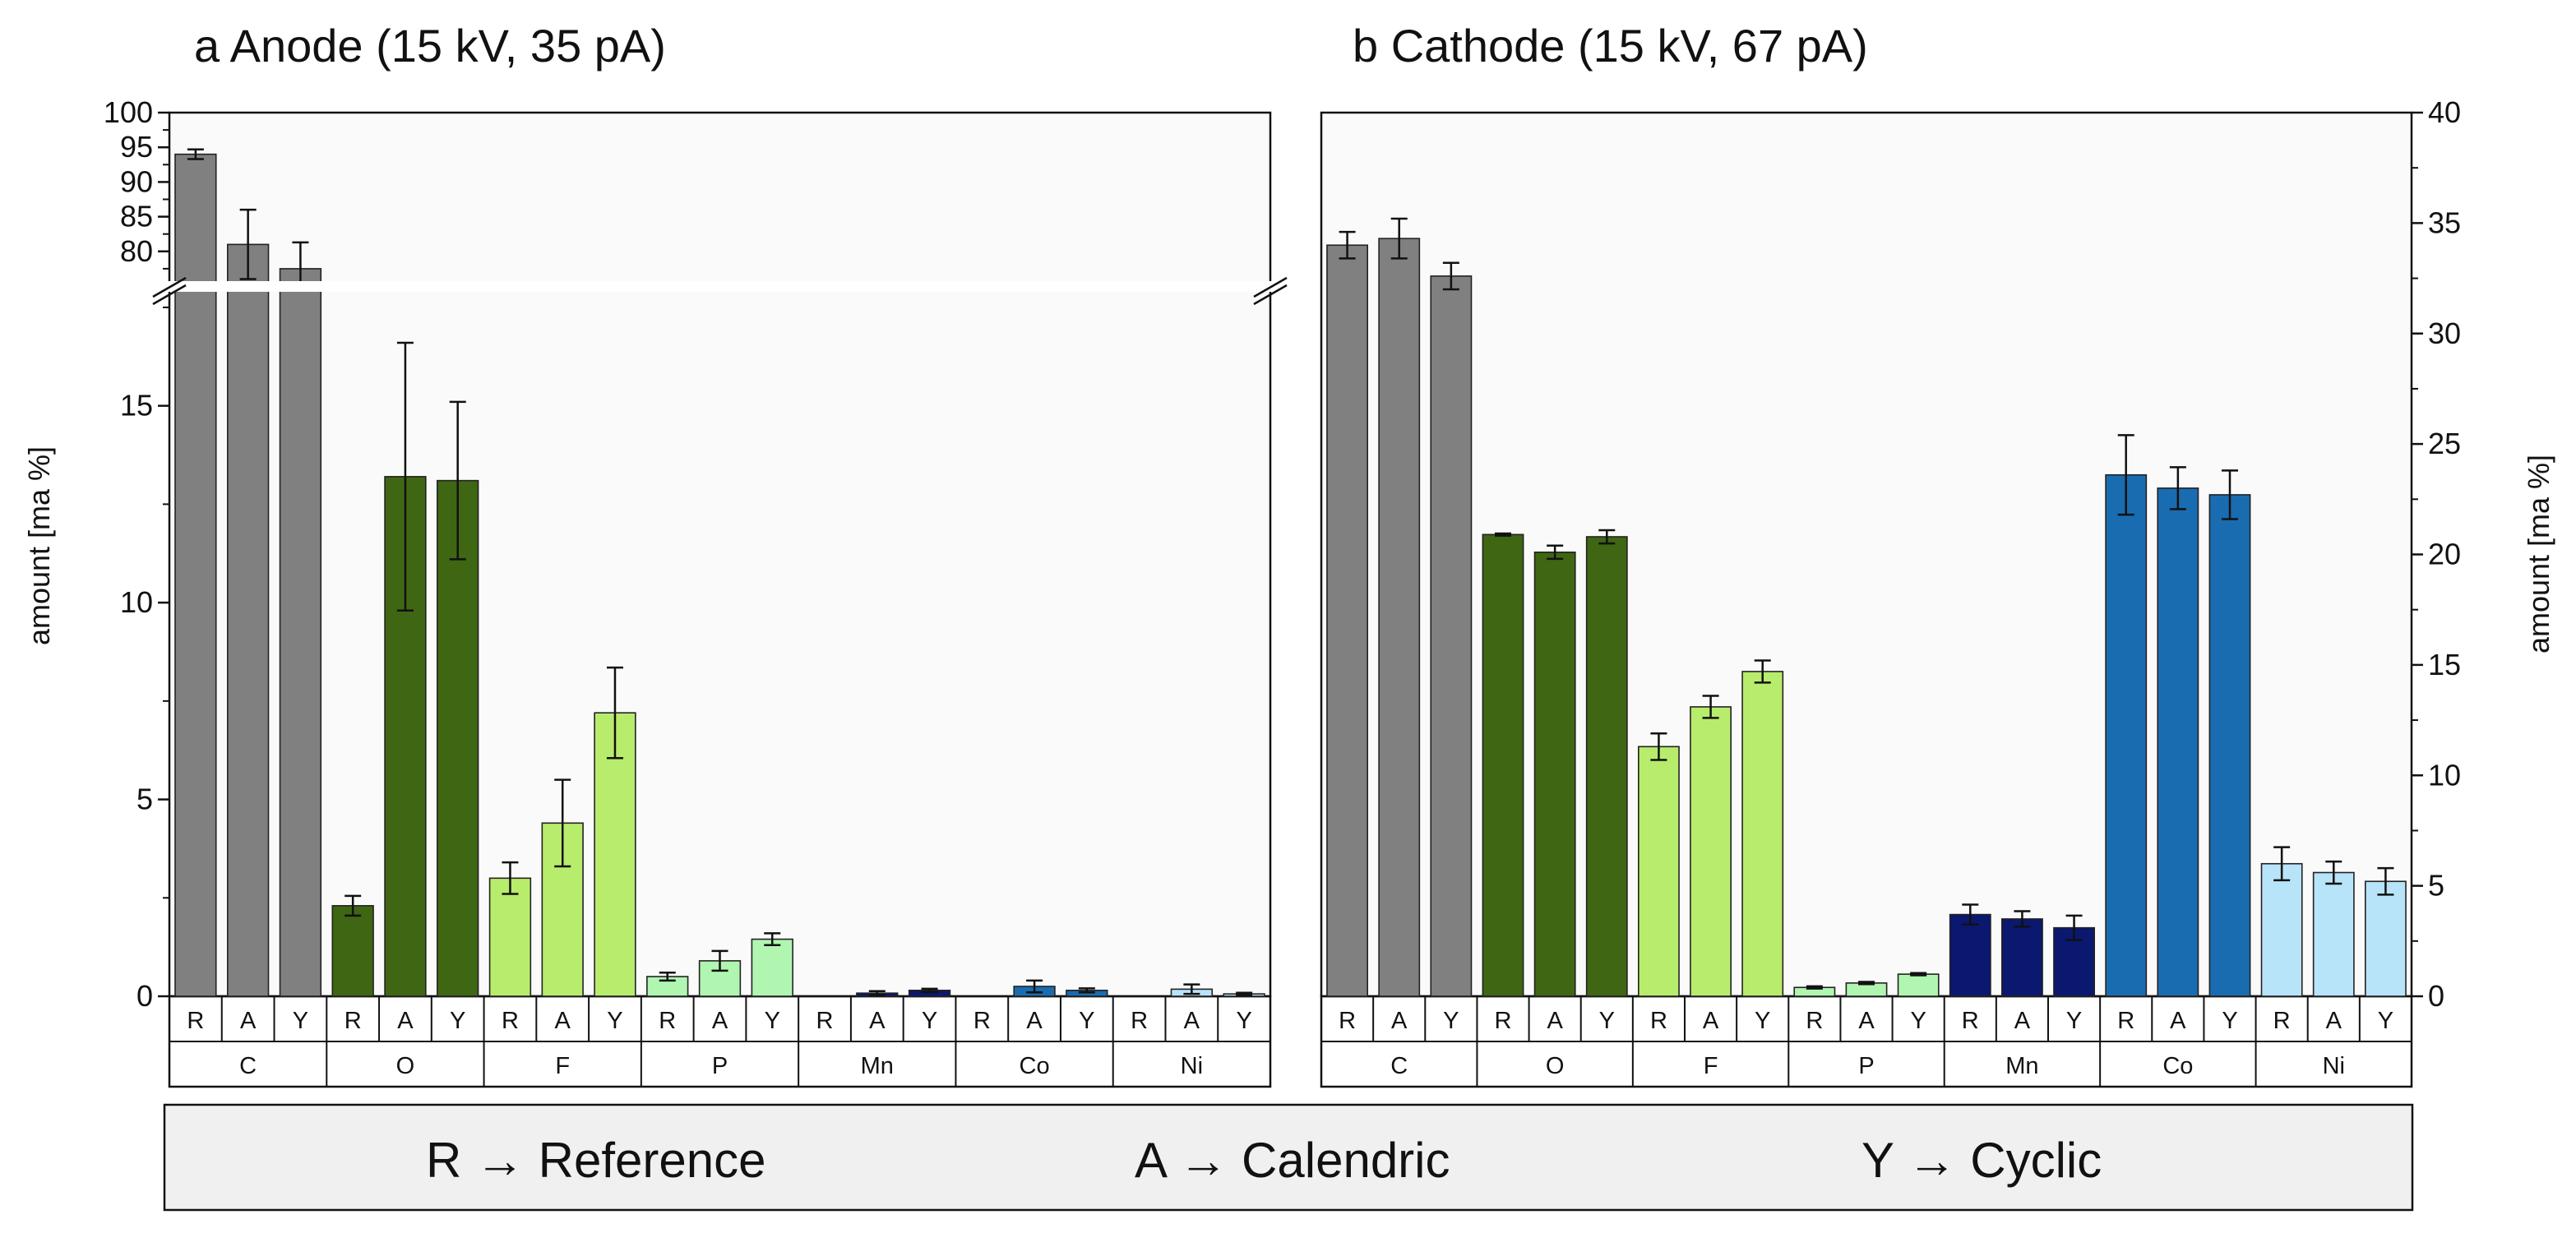 Image resolution: width=2576 pixels, height=1233 pixels. What do you see at coordinates (2178, 742) in the screenshot?
I see `panel-b-bar-co-a` at bounding box center [2178, 742].